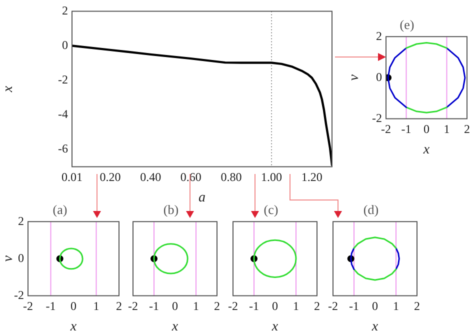  What do you see at coordinates (110, 177) in the screenshot?
I see `x-tick-label: 0.20` at bounding box center [110, 177].